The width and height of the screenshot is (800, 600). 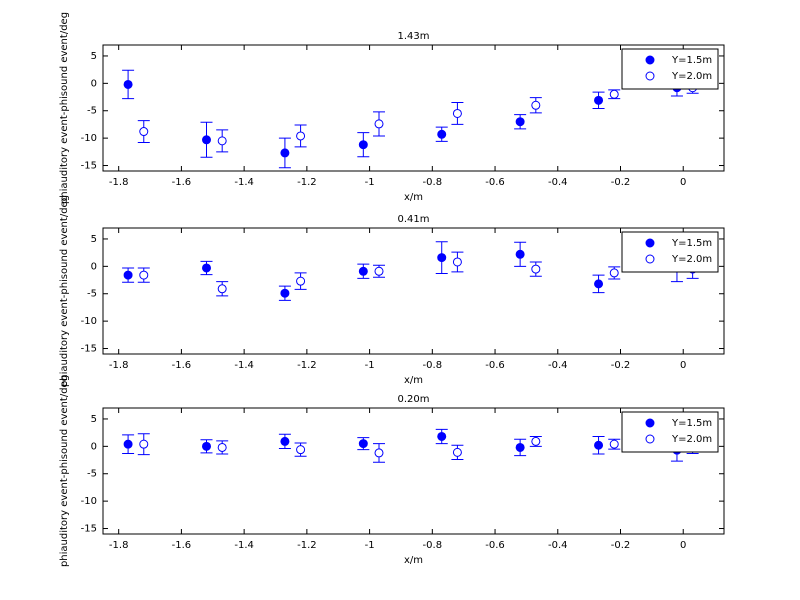 What do you see at coordinates (413, 399) in the screenshot?
I see `chart-title: 0.20m` at bounding box center [413, 399].